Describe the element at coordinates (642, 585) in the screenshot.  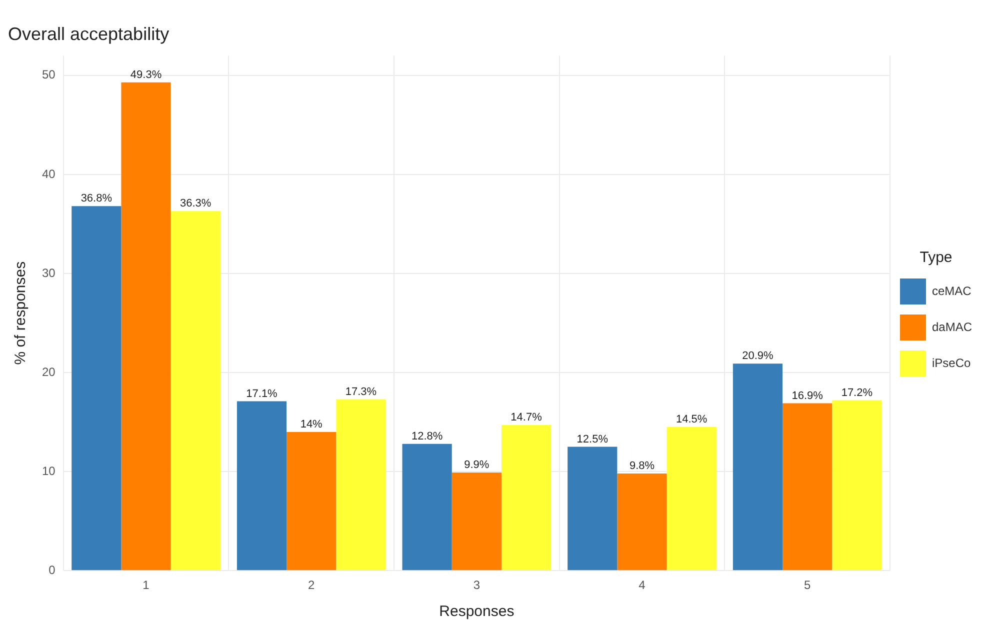
I see `x-tick-label: 4` at that location.